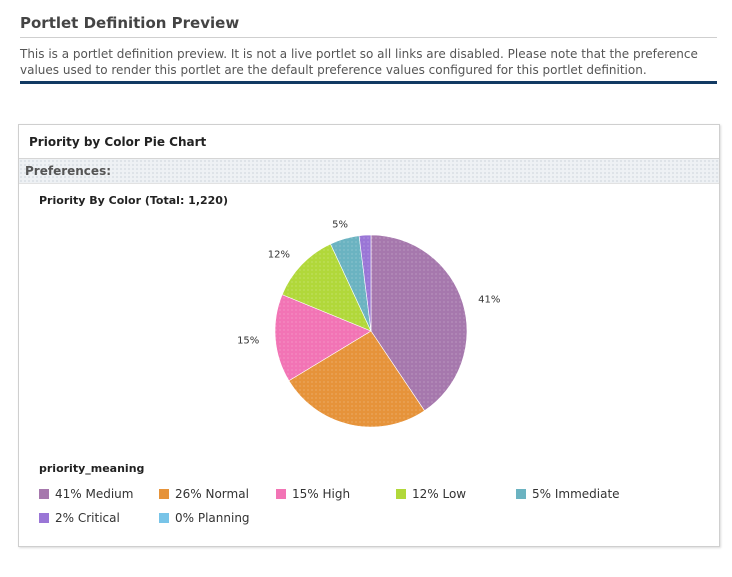 Image resolution: width=732 pixels, height=577 pixels. What do you see at coordinates (279, 255) in the screenshot?
I see `pie-label-low: 12%` at bounding box center [279, 255].